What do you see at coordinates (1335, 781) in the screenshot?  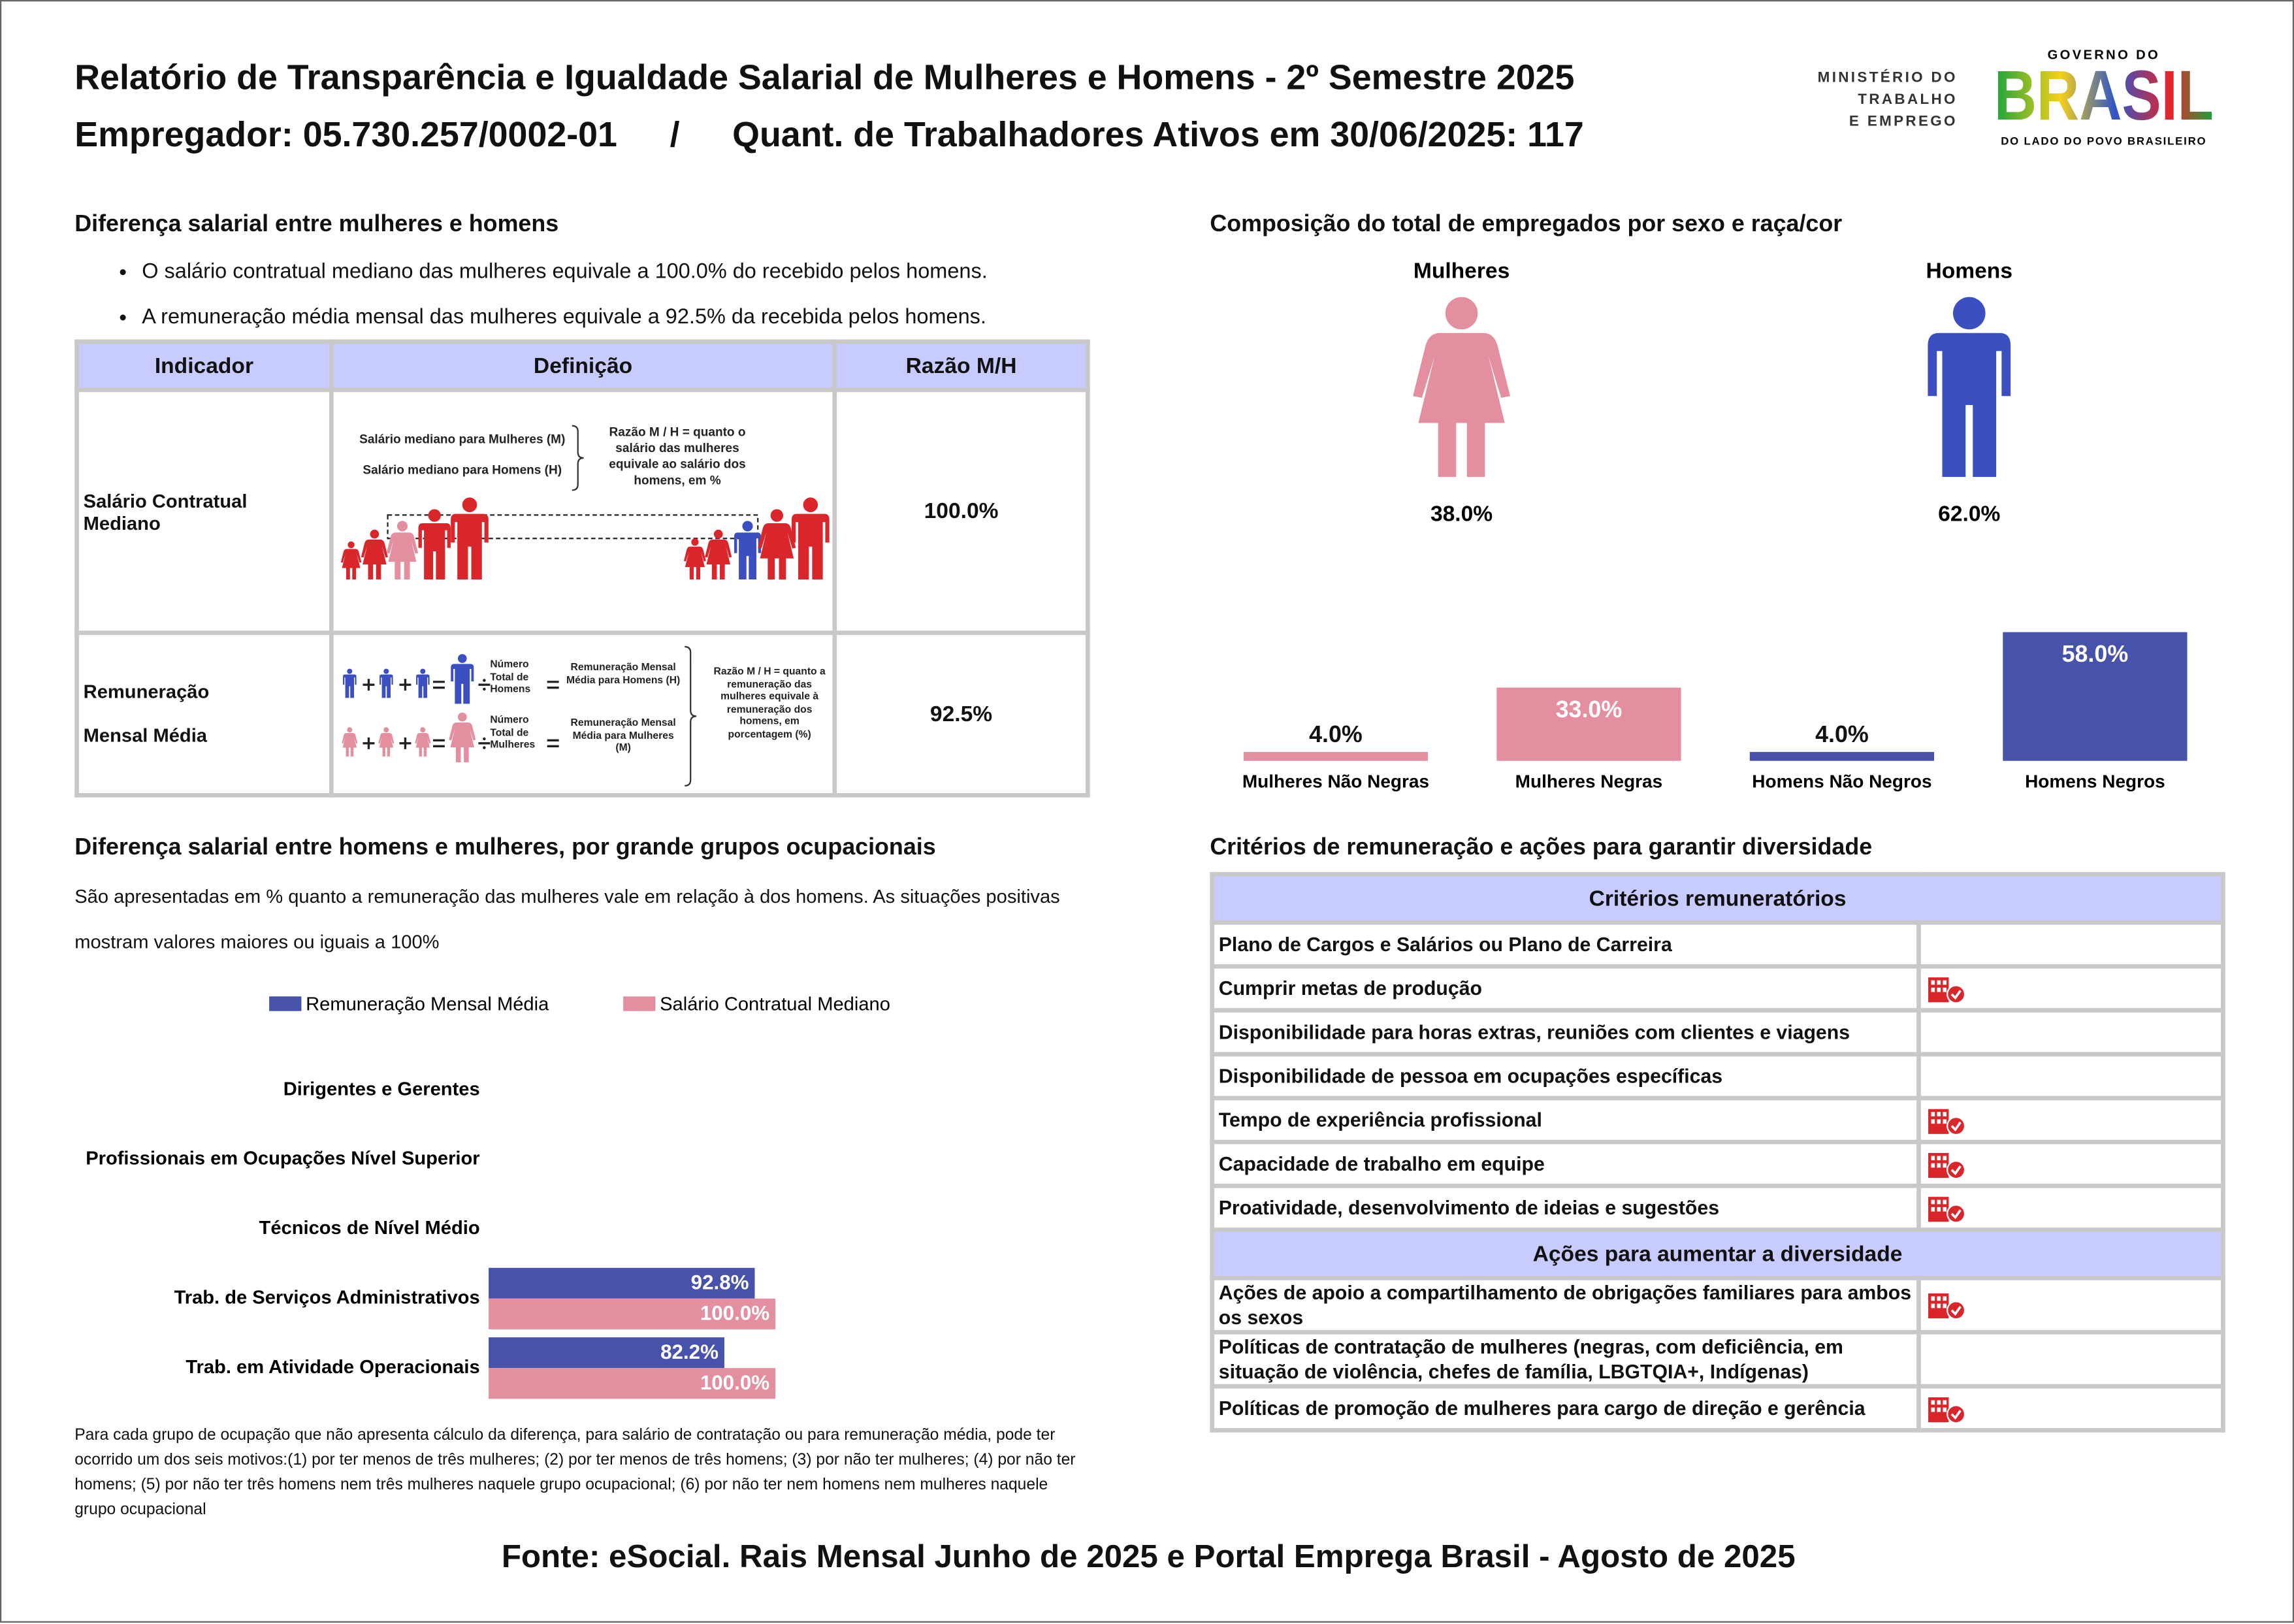 I see `category-label: Mulheres Não Negras` at bounding box center [1335, 781].